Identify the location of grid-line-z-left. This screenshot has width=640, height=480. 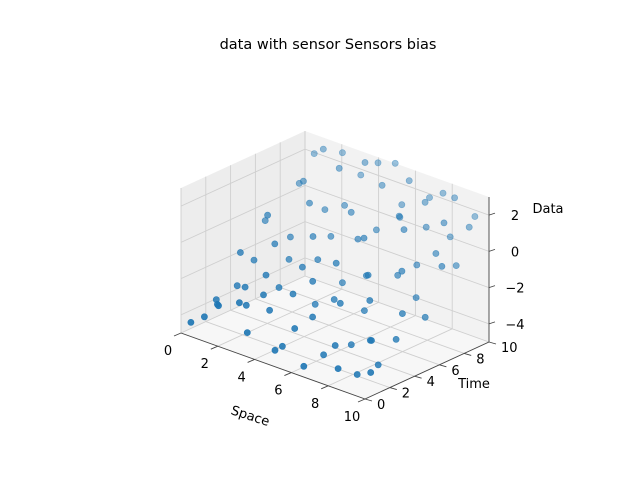
(243, 213).